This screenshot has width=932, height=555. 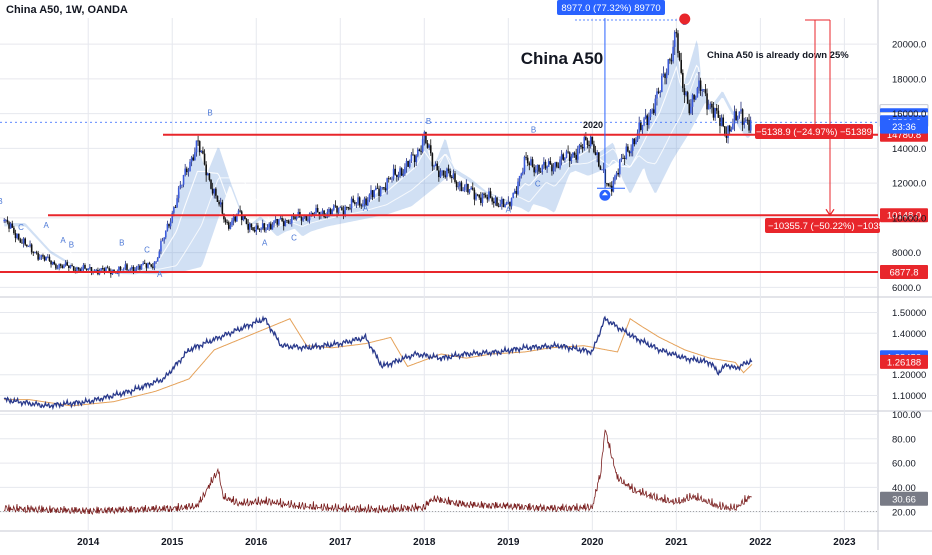 What do you see at coordinates (904, 439) in the screenshot?
I see `y-tick-label: 80.00` at bounding box center [904, 439].